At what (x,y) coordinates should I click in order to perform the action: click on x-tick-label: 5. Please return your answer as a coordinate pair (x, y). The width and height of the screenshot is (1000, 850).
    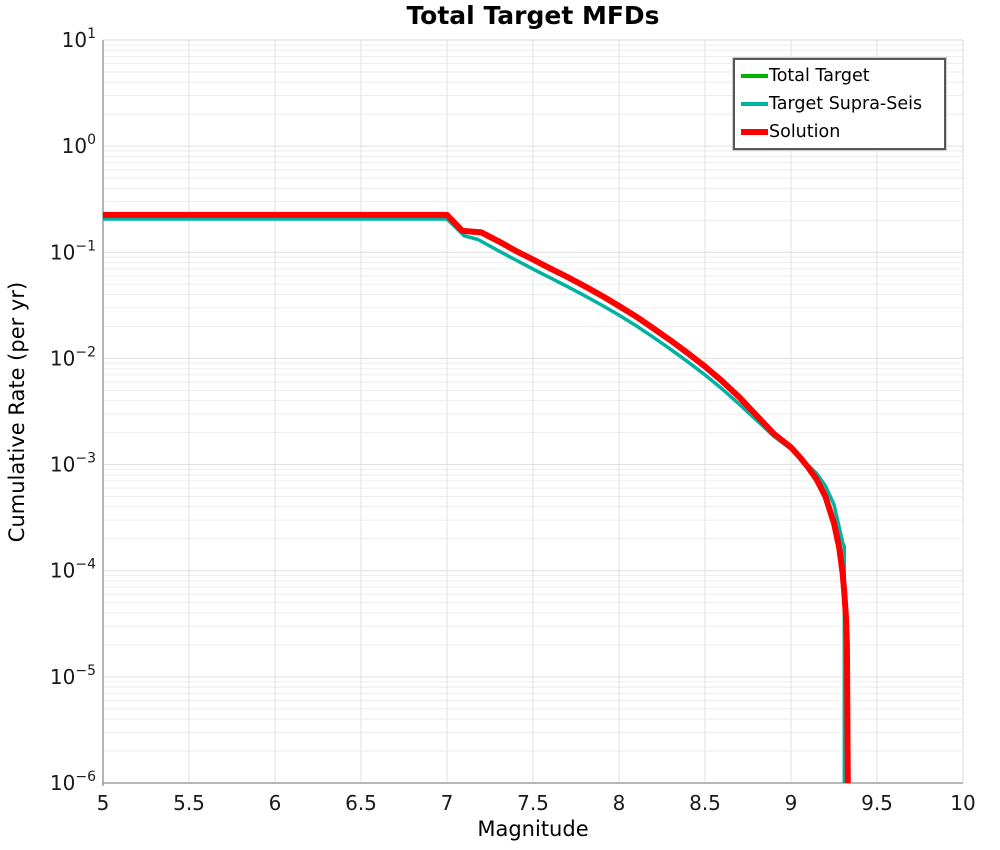
    Looking at the image, I should click on (103, 803).